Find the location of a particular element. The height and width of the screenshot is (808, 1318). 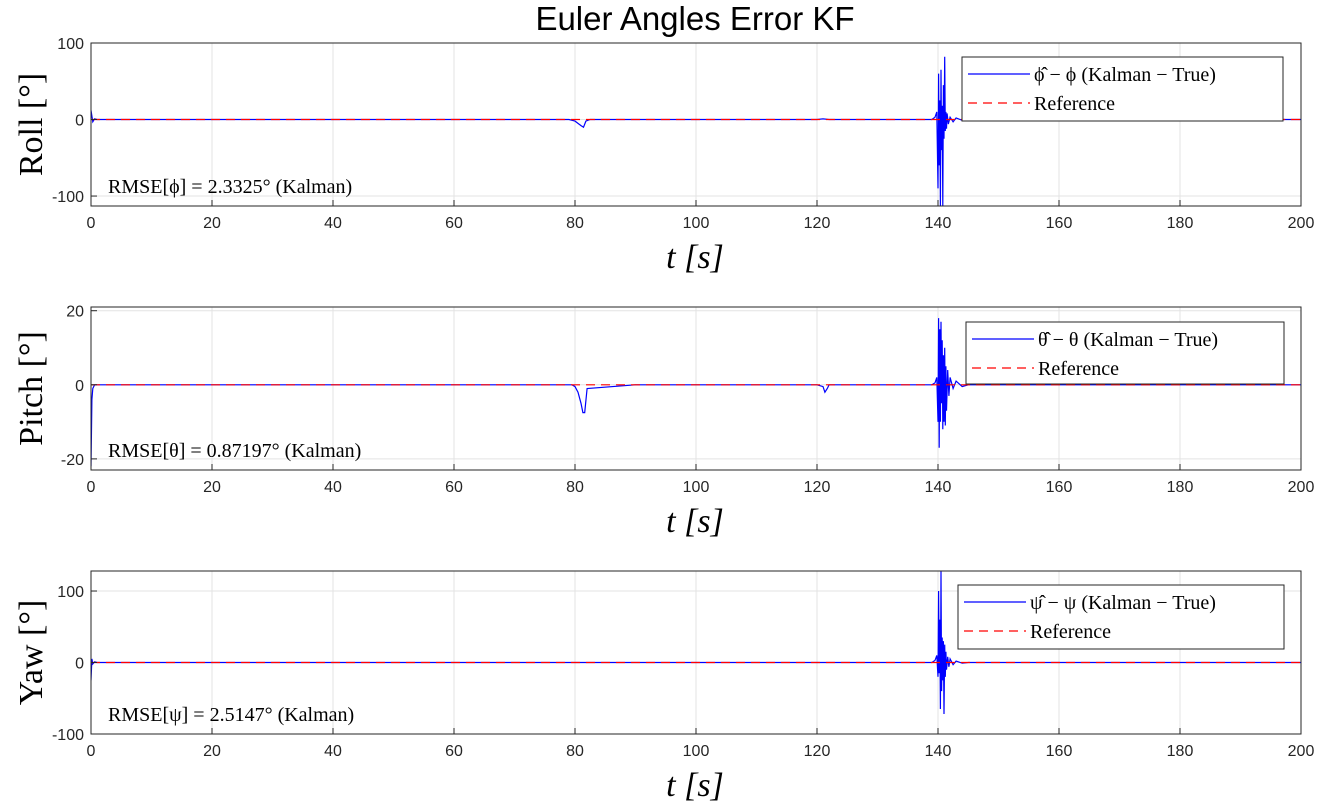

roll-x-tick-label: 40 is located at coordinates (333, 223).